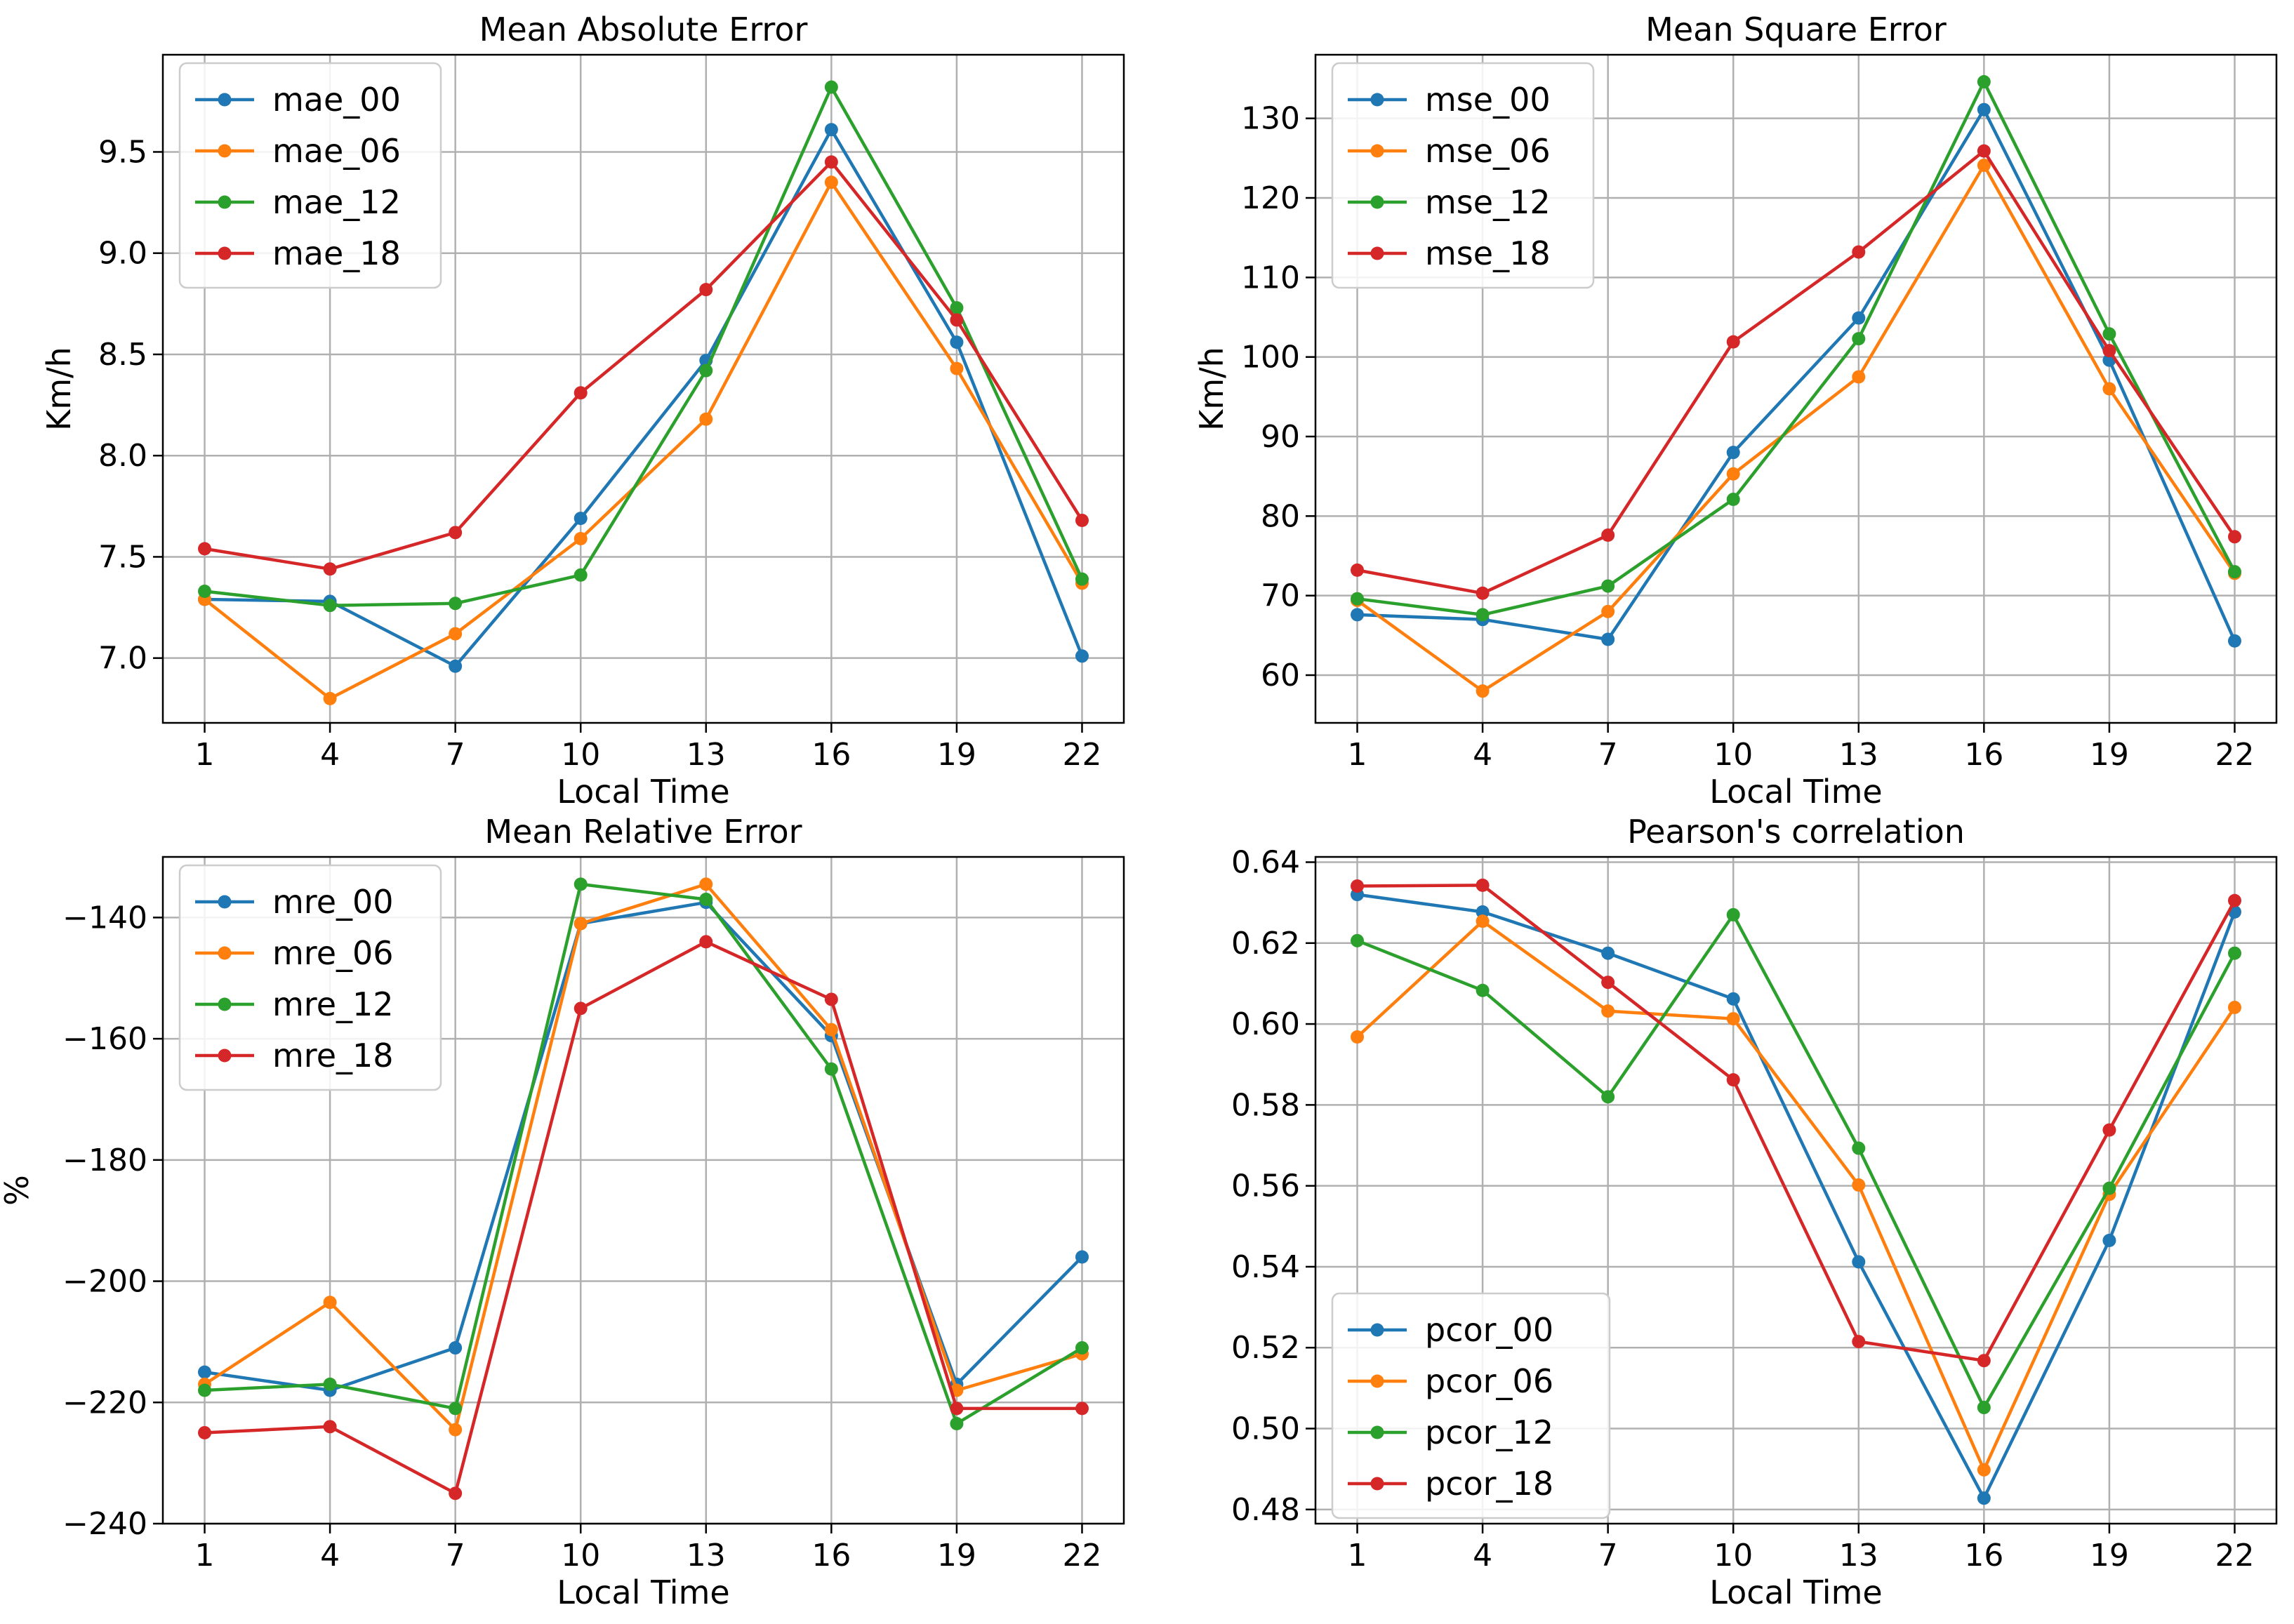  Describe the element at coordinates (337, 202) in the screenshot. I see `mae-legend-label-mae_12: mae_12` at that location.